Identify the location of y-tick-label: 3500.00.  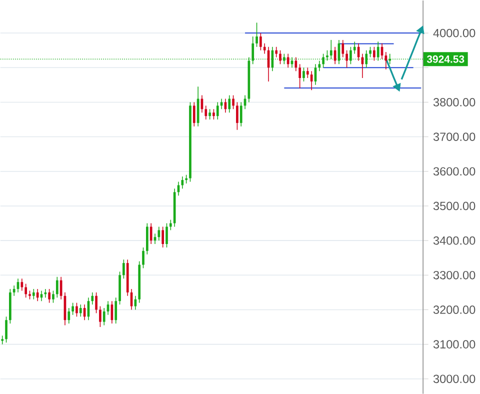
(454, 206).